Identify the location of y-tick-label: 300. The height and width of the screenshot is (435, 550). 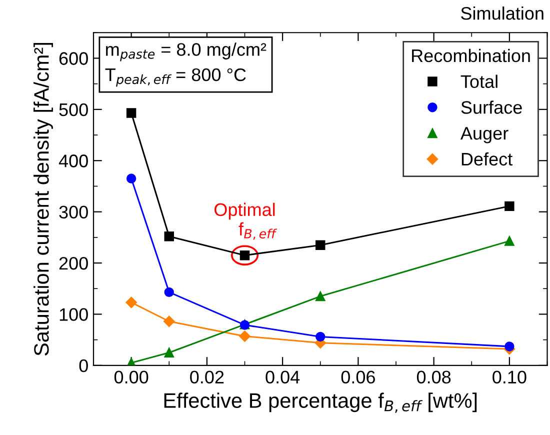
(73, 212).